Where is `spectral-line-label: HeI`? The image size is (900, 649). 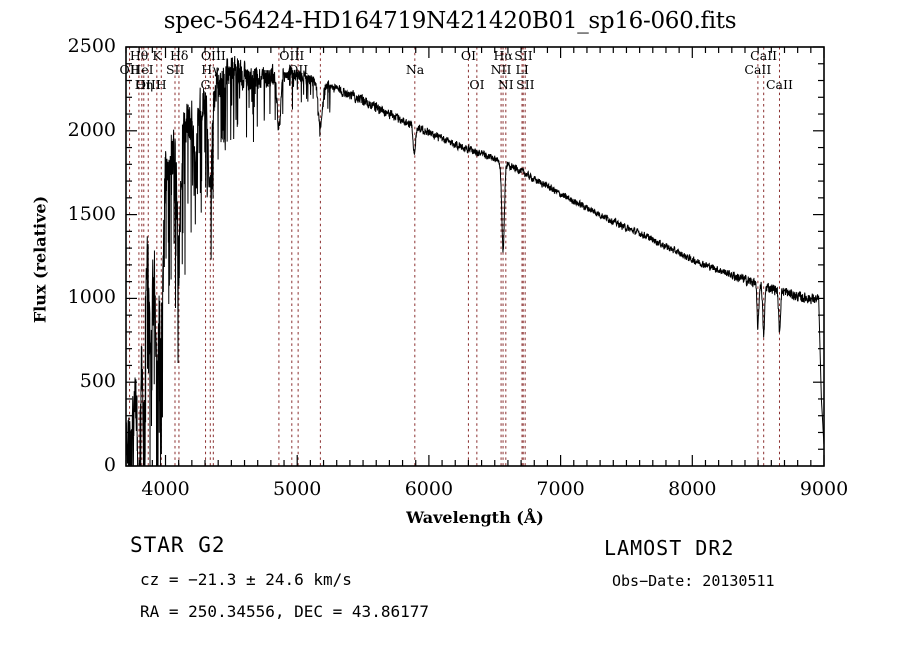 spectral-line-label: HeI is located at coordinates (142, 69).